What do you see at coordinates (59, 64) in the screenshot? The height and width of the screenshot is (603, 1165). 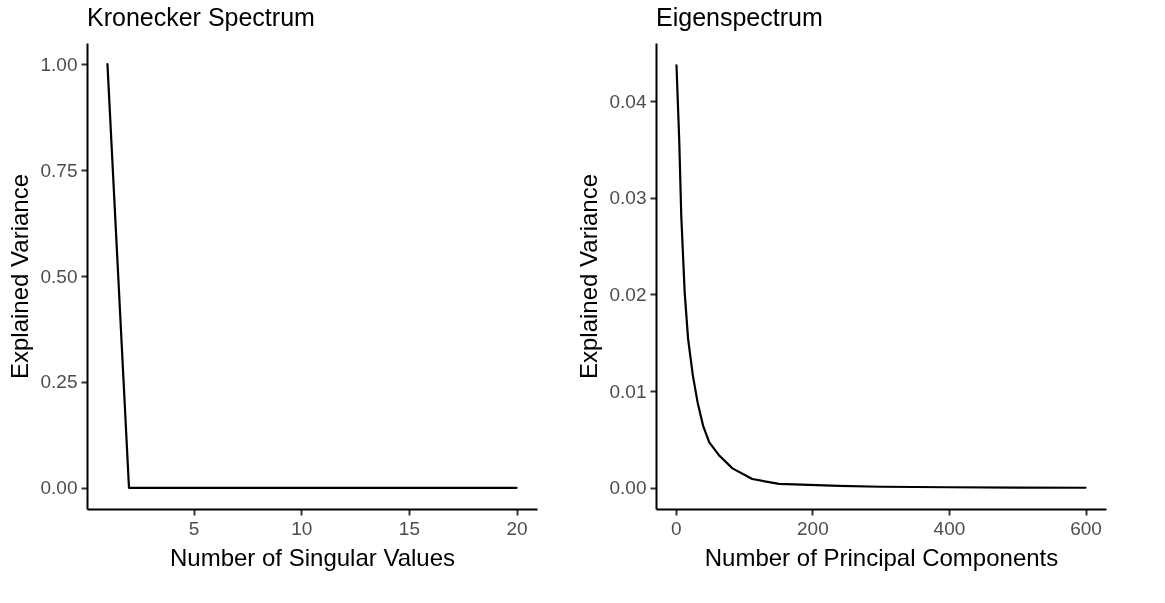 I see `y-tick-label: 1.00` at bounding box center [59, 64].